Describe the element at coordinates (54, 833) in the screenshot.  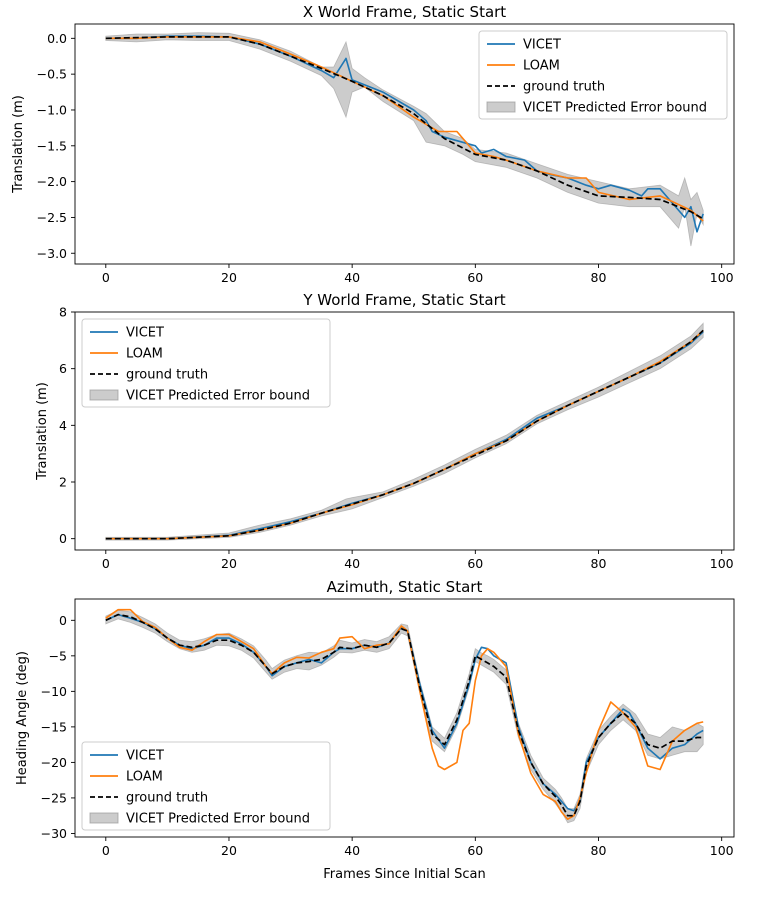
I see `y-tick-label: −30` at that location.